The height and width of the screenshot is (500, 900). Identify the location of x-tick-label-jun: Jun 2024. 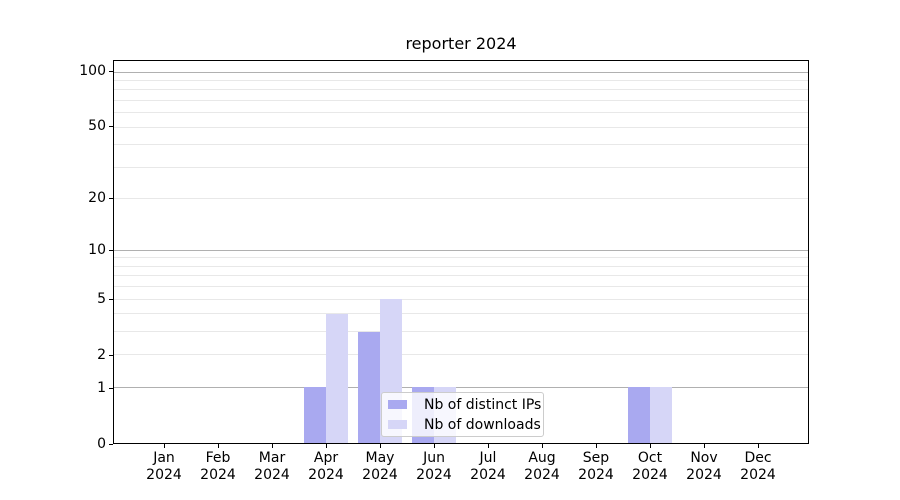
(434, 466).